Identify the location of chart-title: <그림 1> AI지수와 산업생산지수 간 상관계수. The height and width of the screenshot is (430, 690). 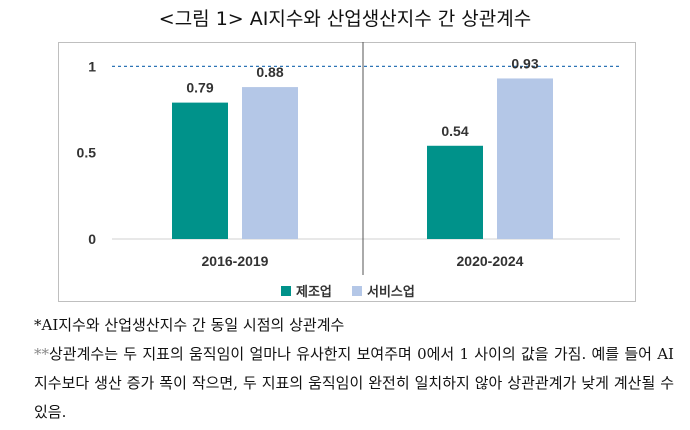
(345, 19).